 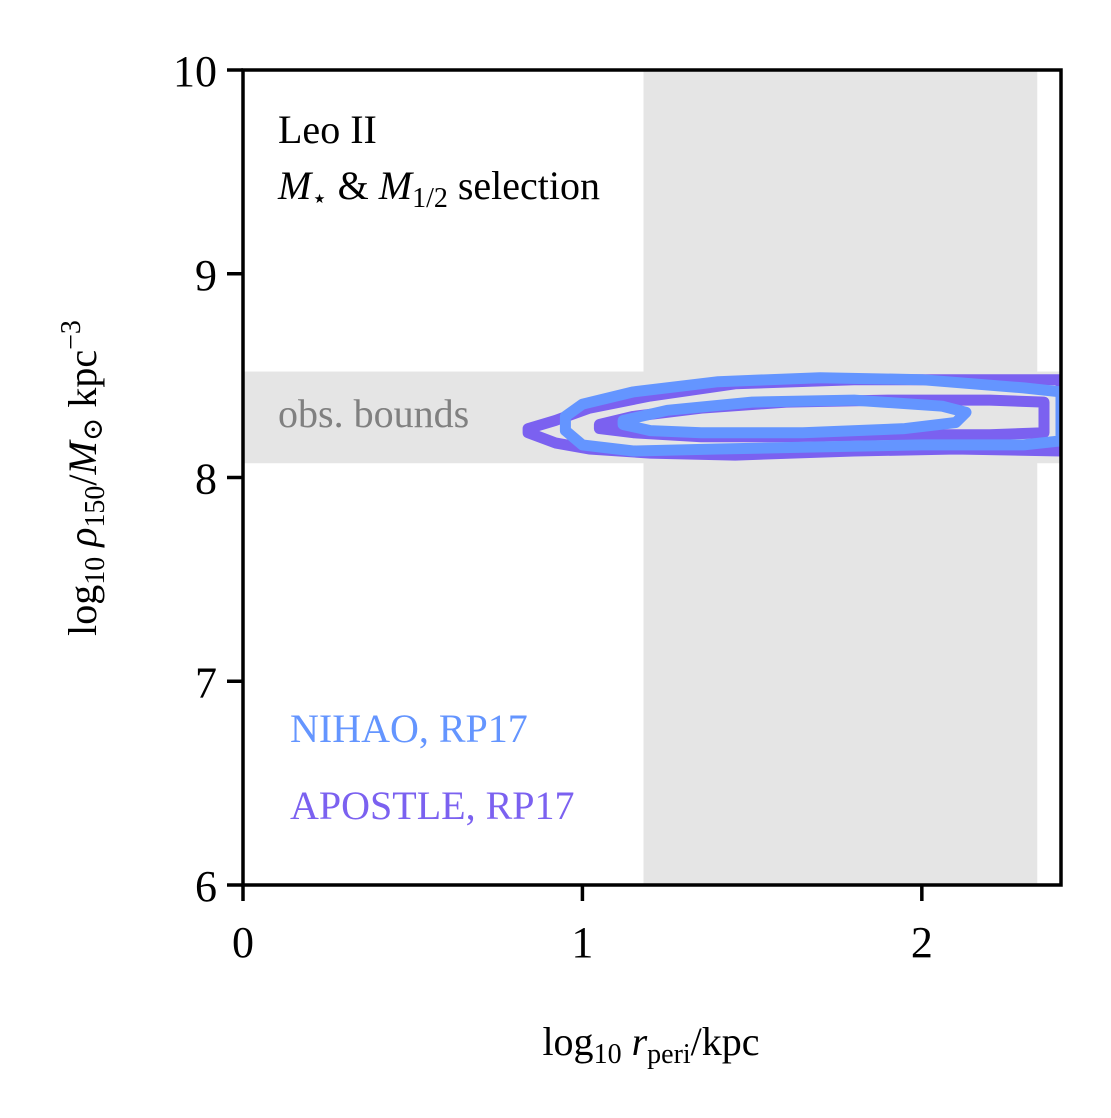 What do you see at coordinates (82, 456) in the screenshot?
I see `y-title-m: M` at bounding box center [82, 456].